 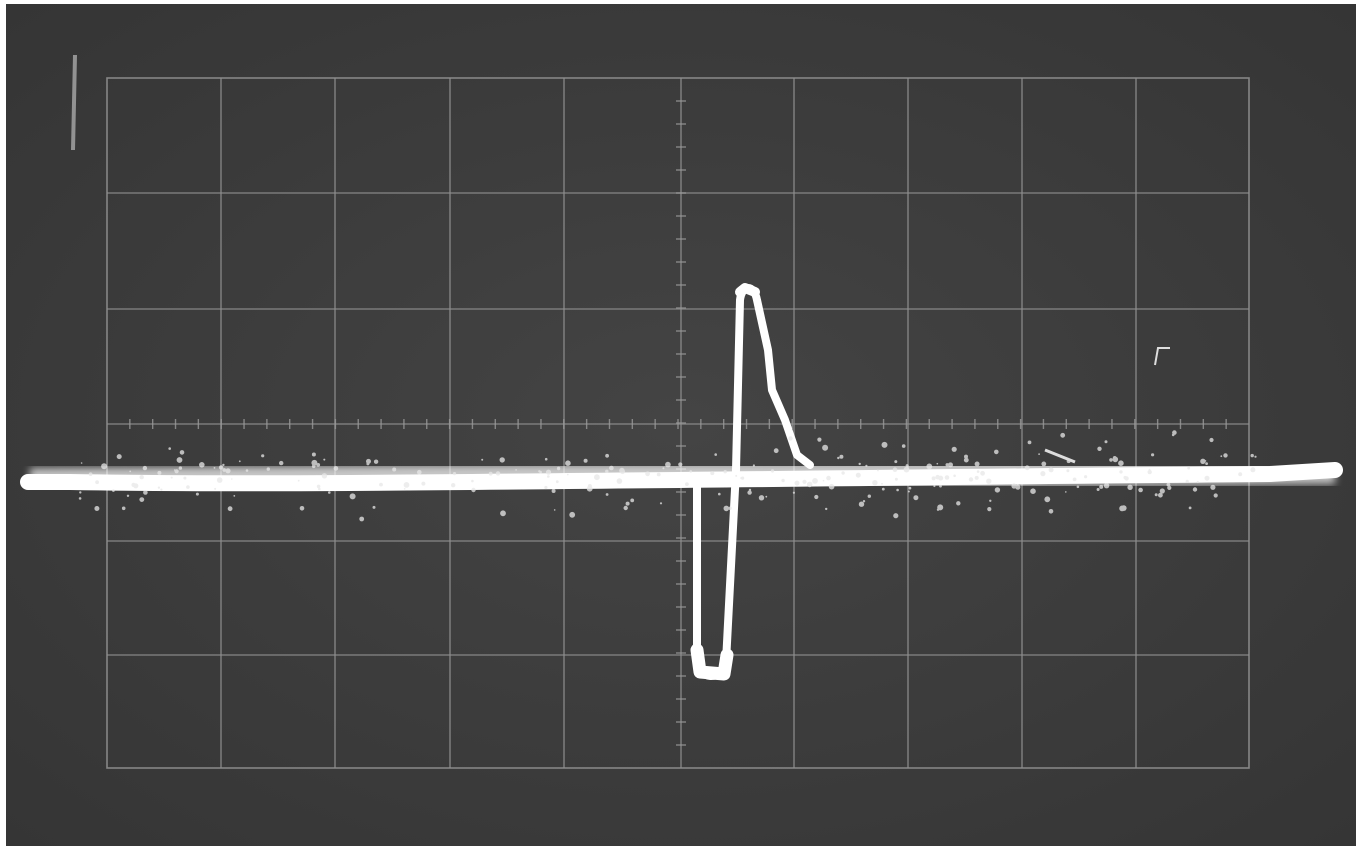 What do you see at coordinates (681, 477) in the screenshot?
I see `baseline` at bounding box center [681, 477].